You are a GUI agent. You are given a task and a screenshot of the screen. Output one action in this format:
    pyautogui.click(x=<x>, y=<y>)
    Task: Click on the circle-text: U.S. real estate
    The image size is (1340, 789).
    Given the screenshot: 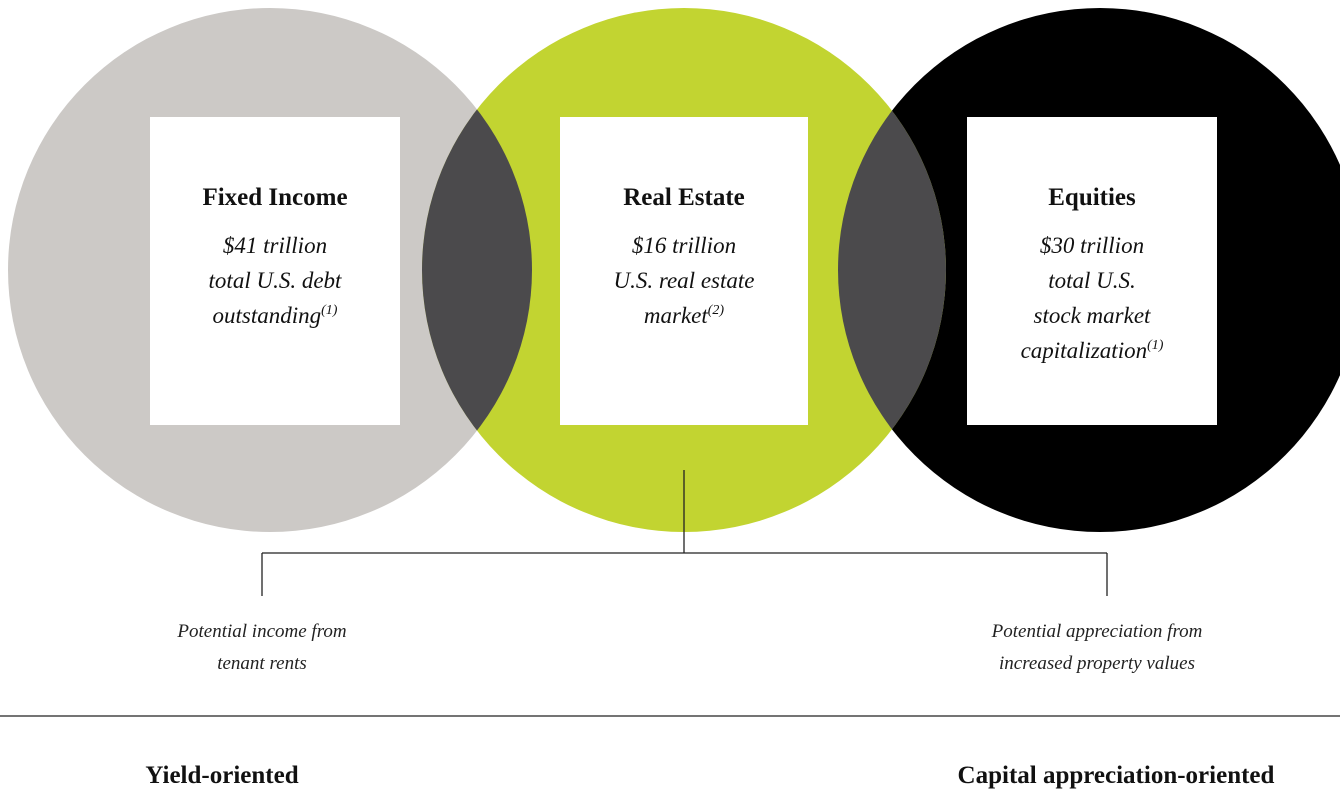 What is the action you would take?
    pyautogui.click(x=684, y=280)
    